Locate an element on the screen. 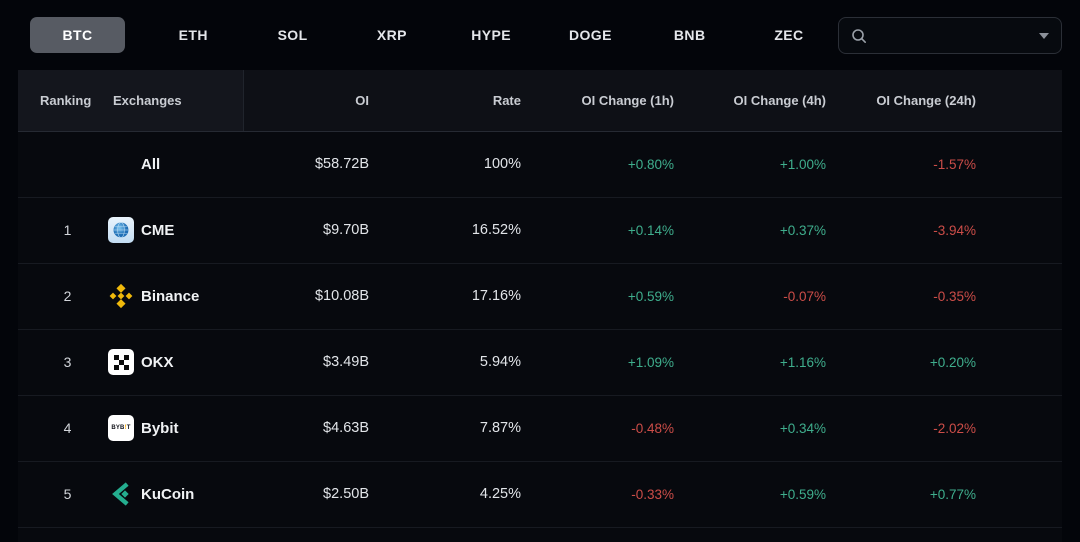 This screenshot has height=542, width=1080. table-row-all: All $58.72B 100% +0.80% +1.00% -1.57% is located at coordinates (540, 164).